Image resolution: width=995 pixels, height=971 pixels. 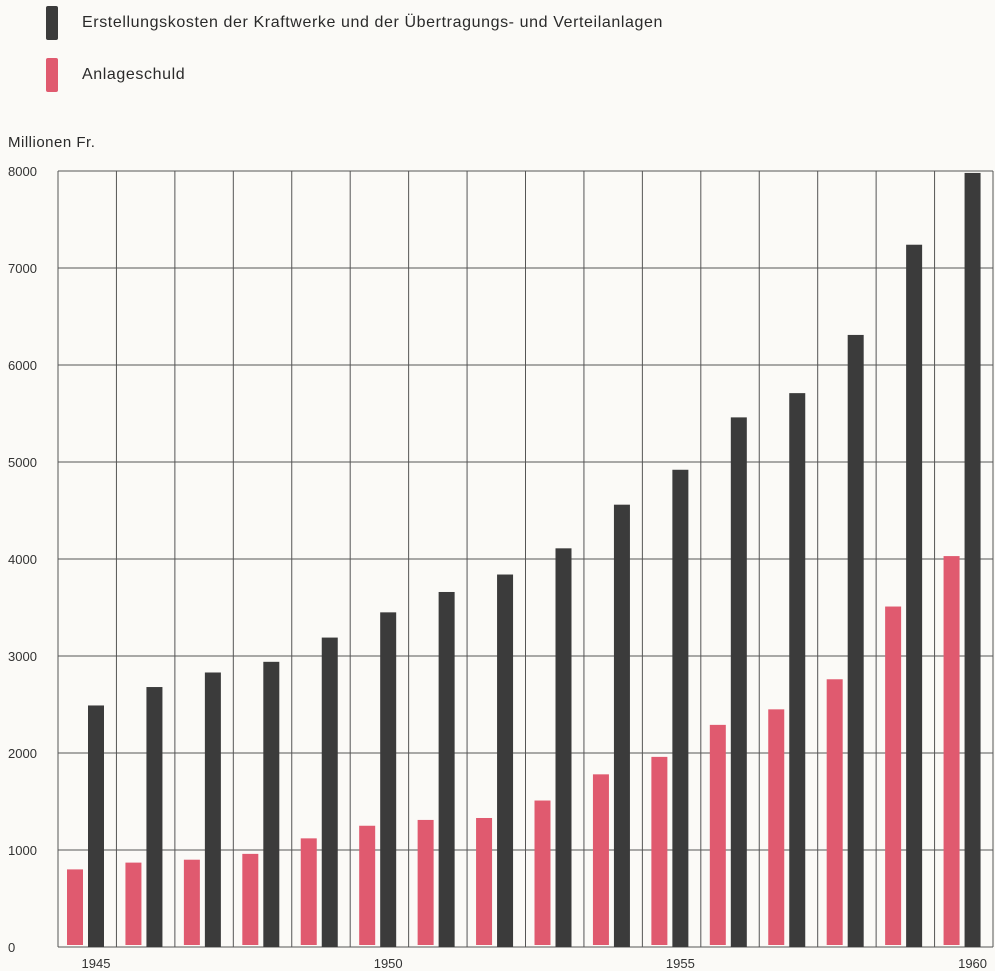 What do you see at coordinates (133, 903) in the screenshot?
I see `bar-anlageschuld-1946` at bounding box center [133, 903].